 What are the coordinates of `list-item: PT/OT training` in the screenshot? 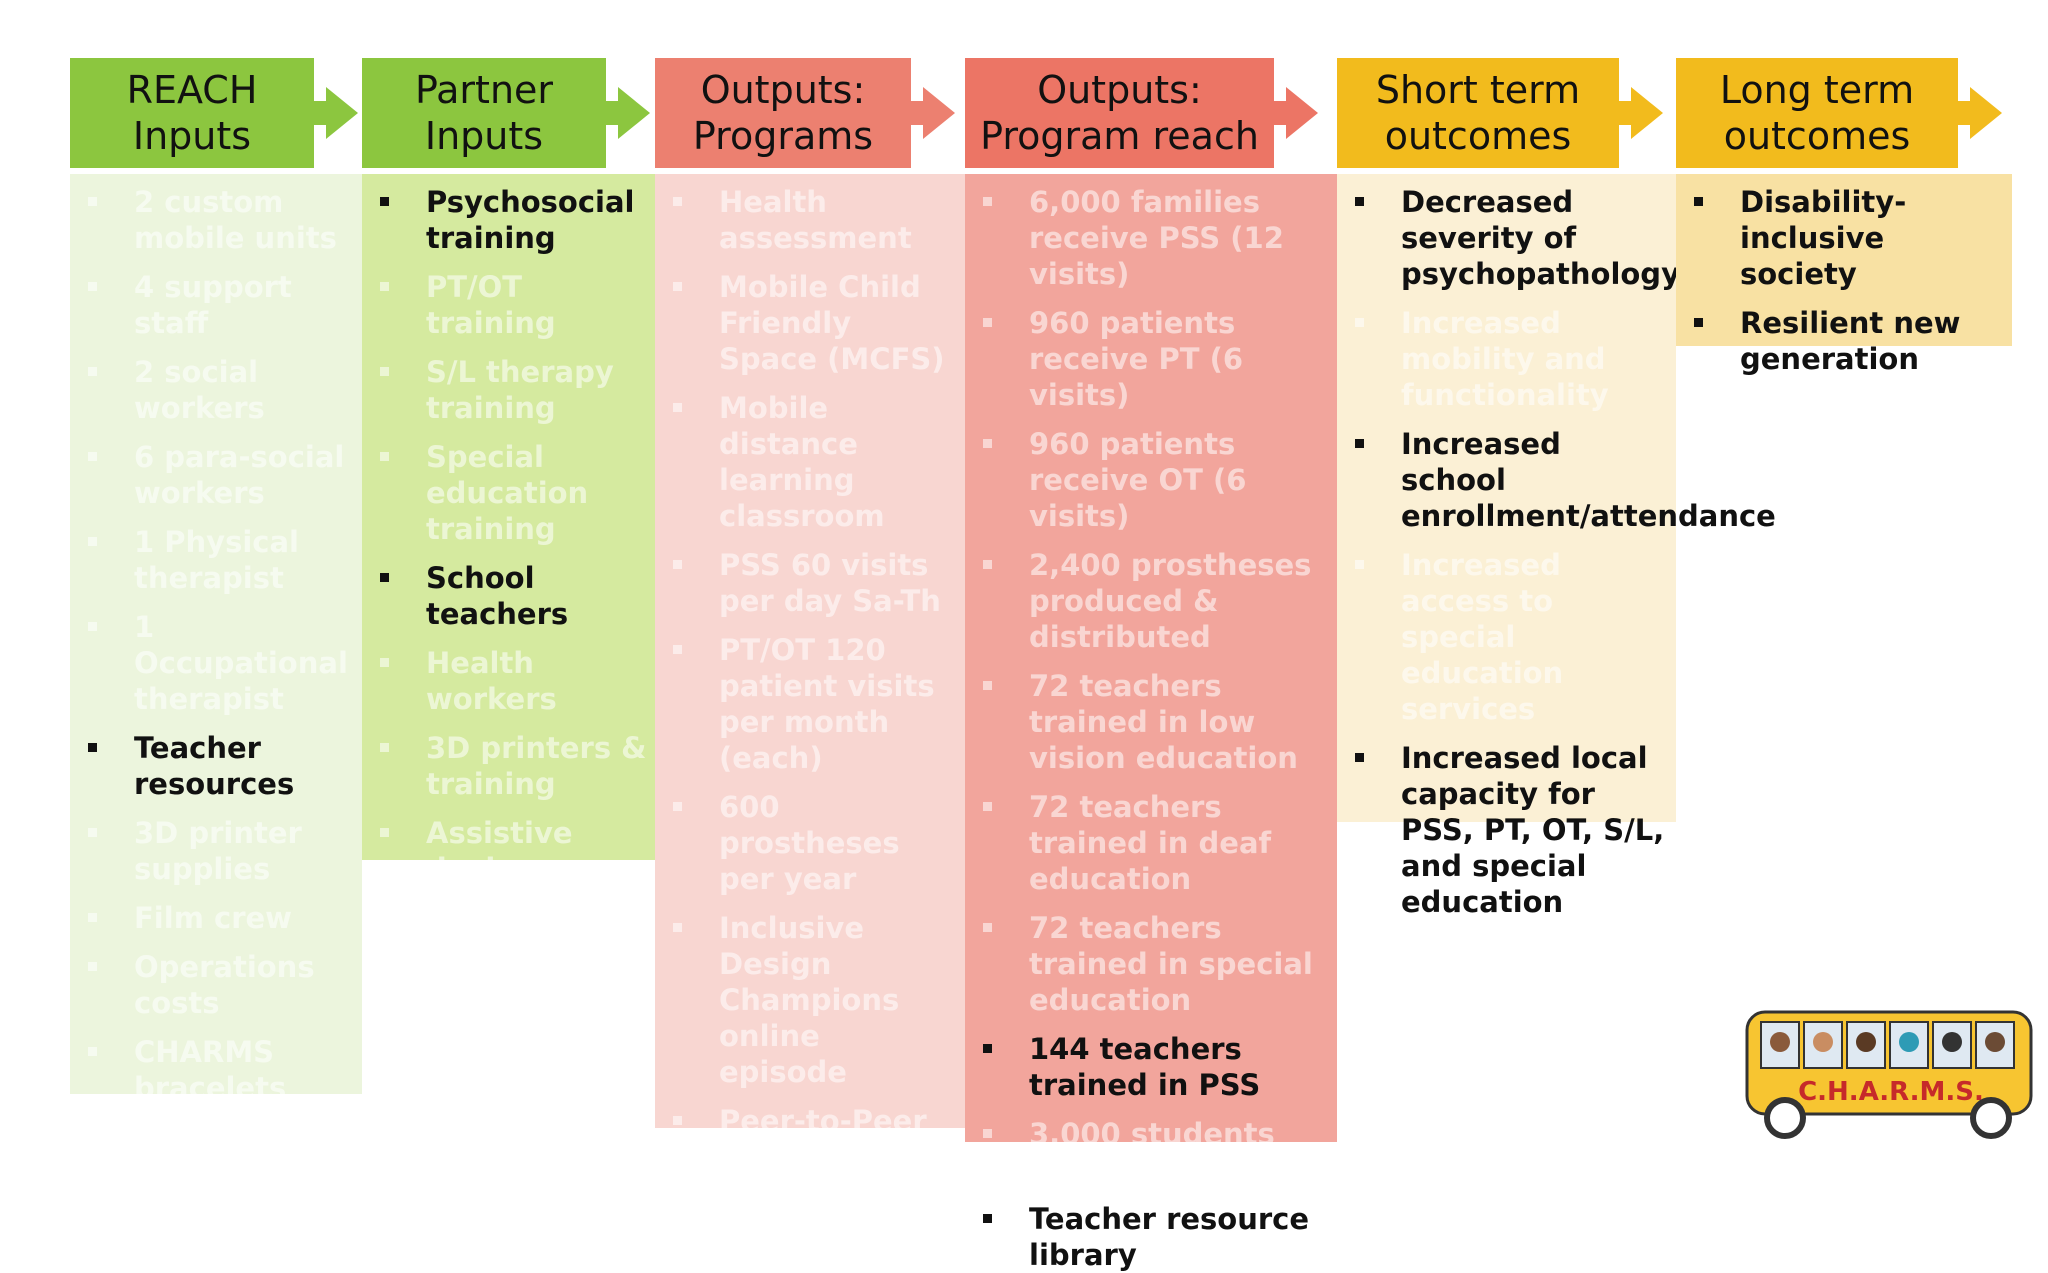 It's located at (513, 305).